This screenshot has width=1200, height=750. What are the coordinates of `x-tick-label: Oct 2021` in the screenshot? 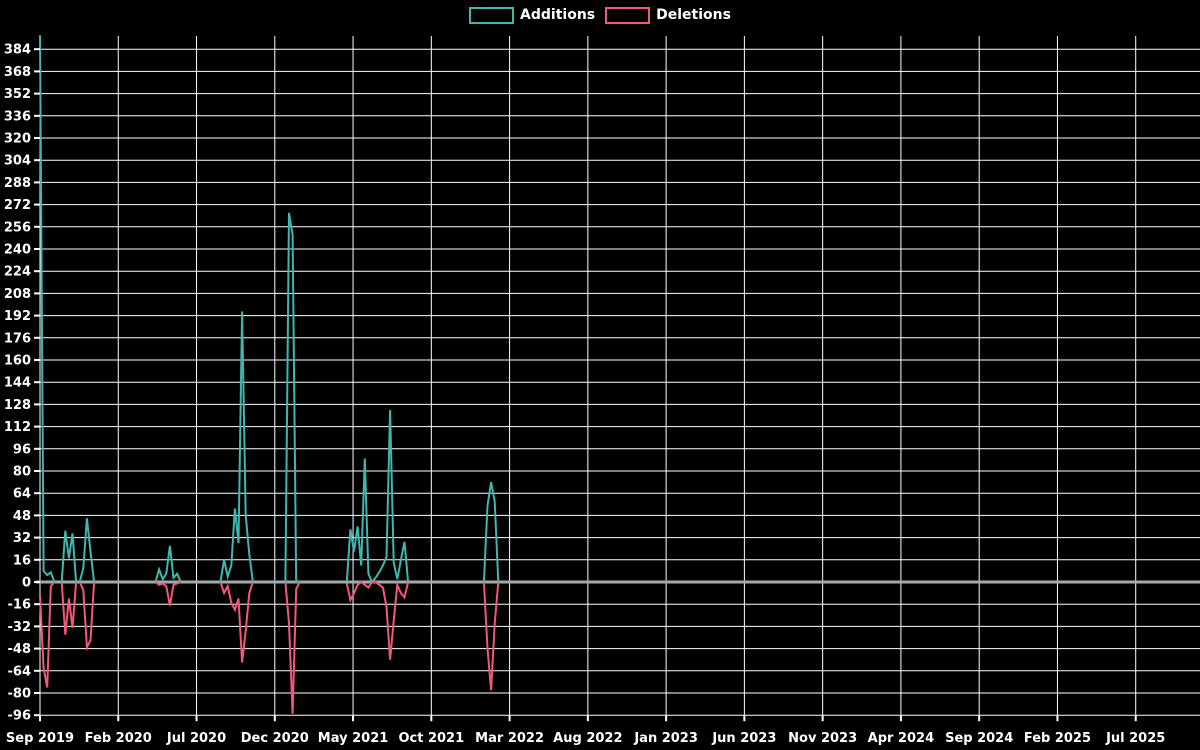 It's located at (431, 738).